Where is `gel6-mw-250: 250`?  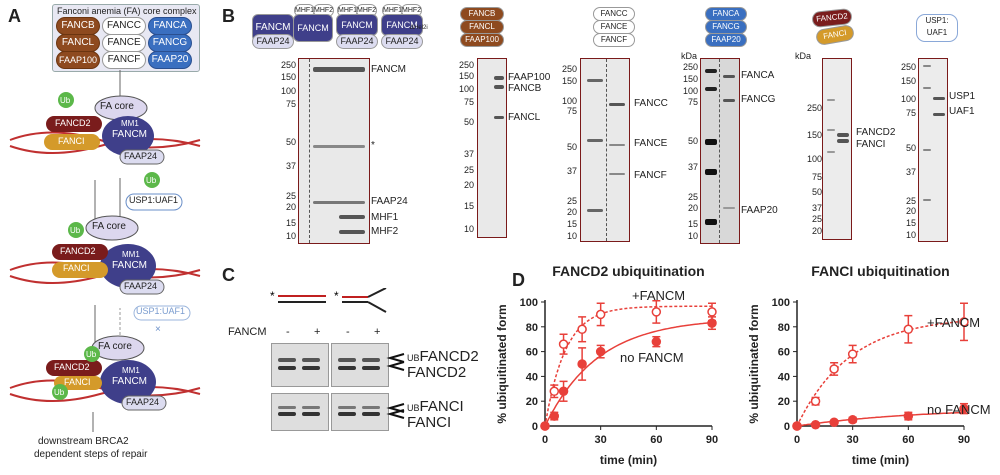 gel6-mw-250: 250 is located at coordinates (908, 67).